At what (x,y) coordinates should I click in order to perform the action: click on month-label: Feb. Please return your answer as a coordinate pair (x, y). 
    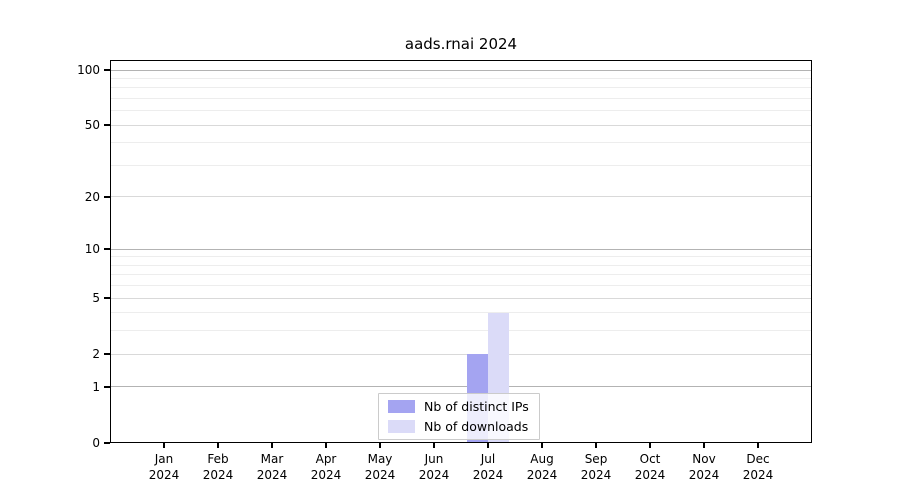
    Looking at the image, I should click on (218, 459).